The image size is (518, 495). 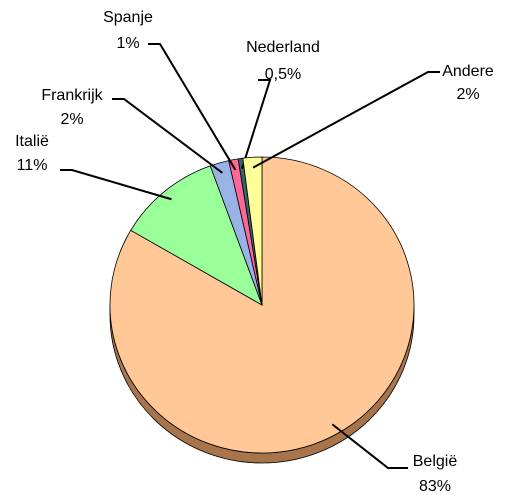 What do you see at coordinates (127, 43) in the screenshot?
I see `slice-value: 1%` at bounding box center [127, 43].